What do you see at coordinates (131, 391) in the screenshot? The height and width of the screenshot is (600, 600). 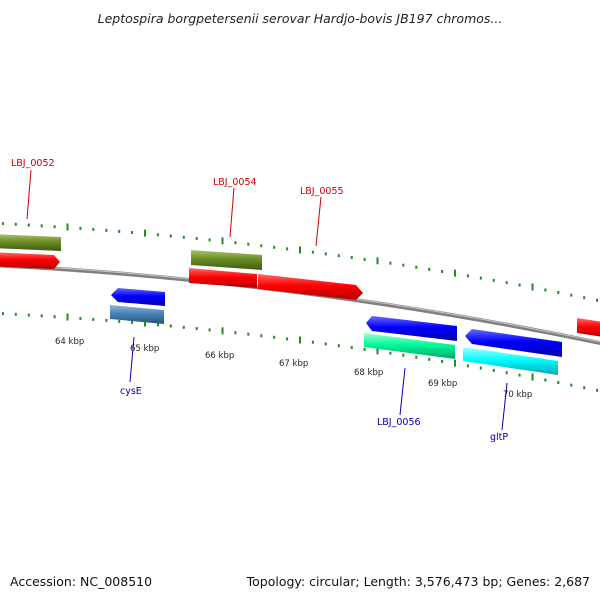 I see `gene-label-cyse: cysE` at bounding box center [131, 391].